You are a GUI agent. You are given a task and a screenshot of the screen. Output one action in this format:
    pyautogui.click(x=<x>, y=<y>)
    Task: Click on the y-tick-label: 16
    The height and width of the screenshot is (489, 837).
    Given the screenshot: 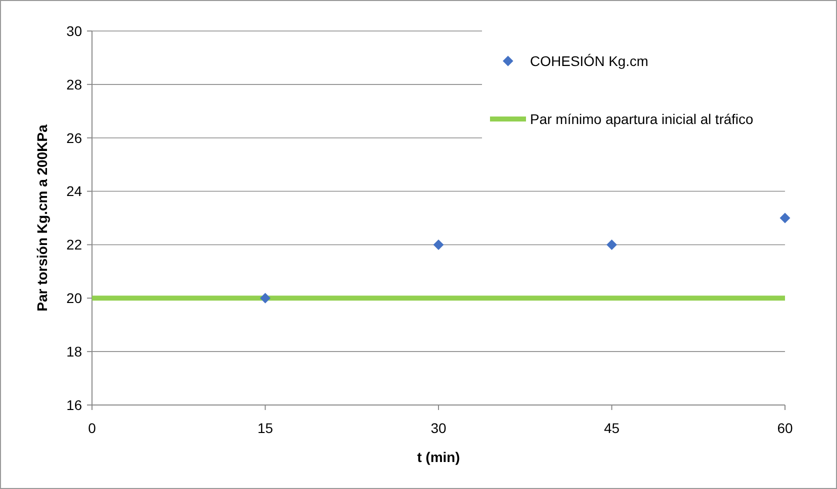 What is the action you would take?
    pyautogui.click(x=74, y=404)
    